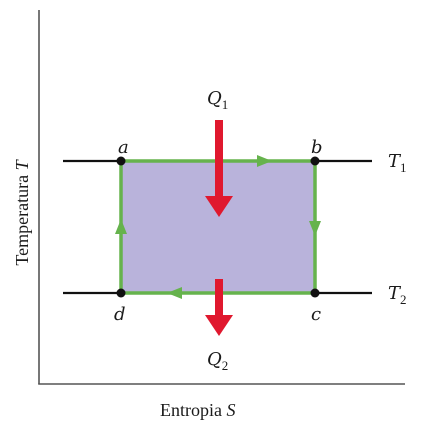 The height and width of the screenshot is (439, 433). What do you see at coordinates (397, 163) in the screenshot?
I see `label-t1: T1` at bounding box center [397, 163].